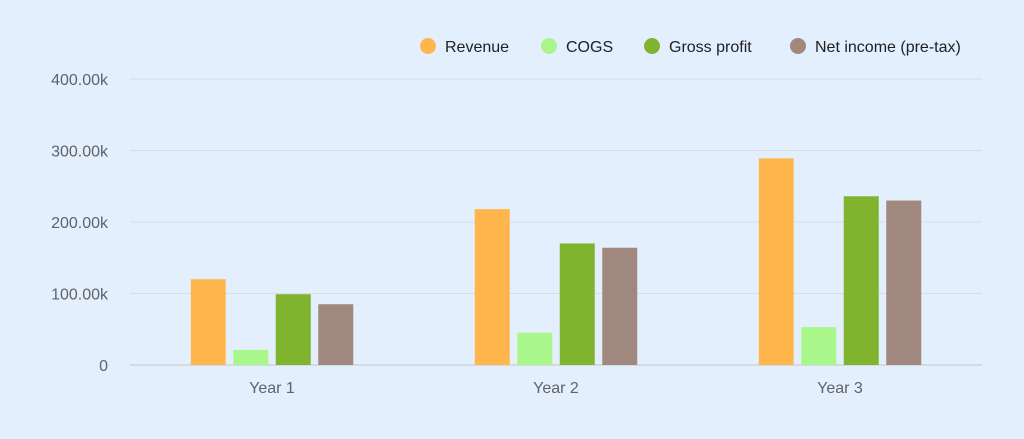  What do you see at coordinates (80, 223) in the screenshot?
I see `y-tick-label: 200.00k` at bounding box center [80, 223].